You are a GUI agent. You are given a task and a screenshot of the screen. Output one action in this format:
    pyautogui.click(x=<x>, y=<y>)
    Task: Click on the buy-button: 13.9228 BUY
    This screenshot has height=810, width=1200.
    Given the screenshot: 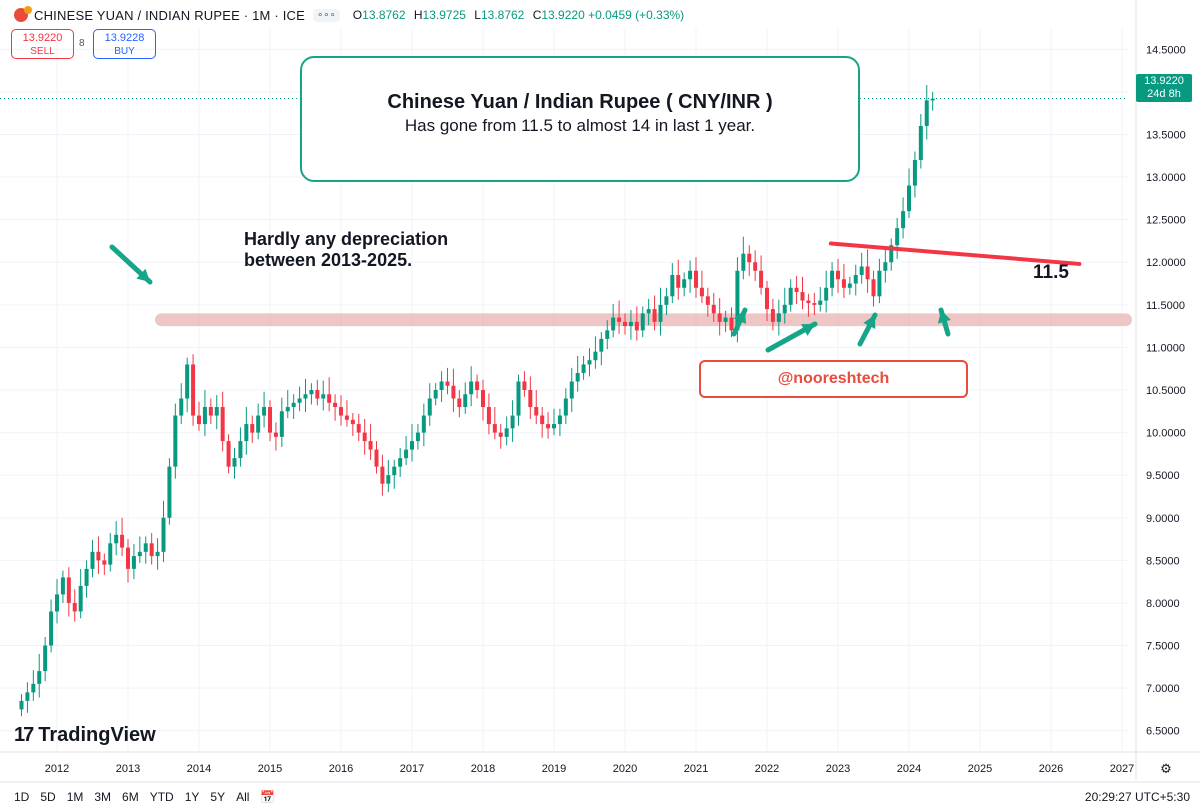 What is the action you would take?
    pyautogui.click(x=124, y=44)
    